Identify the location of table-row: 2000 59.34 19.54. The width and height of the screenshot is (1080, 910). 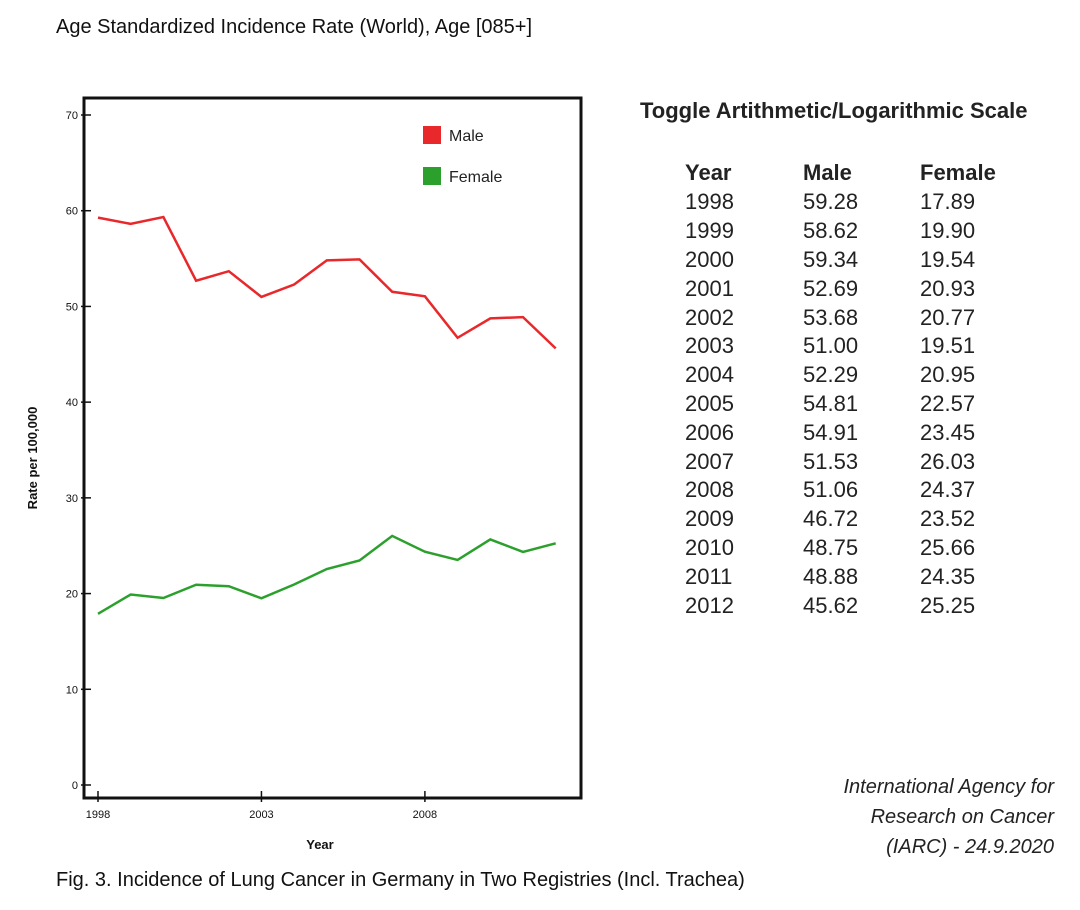
(852, 260).